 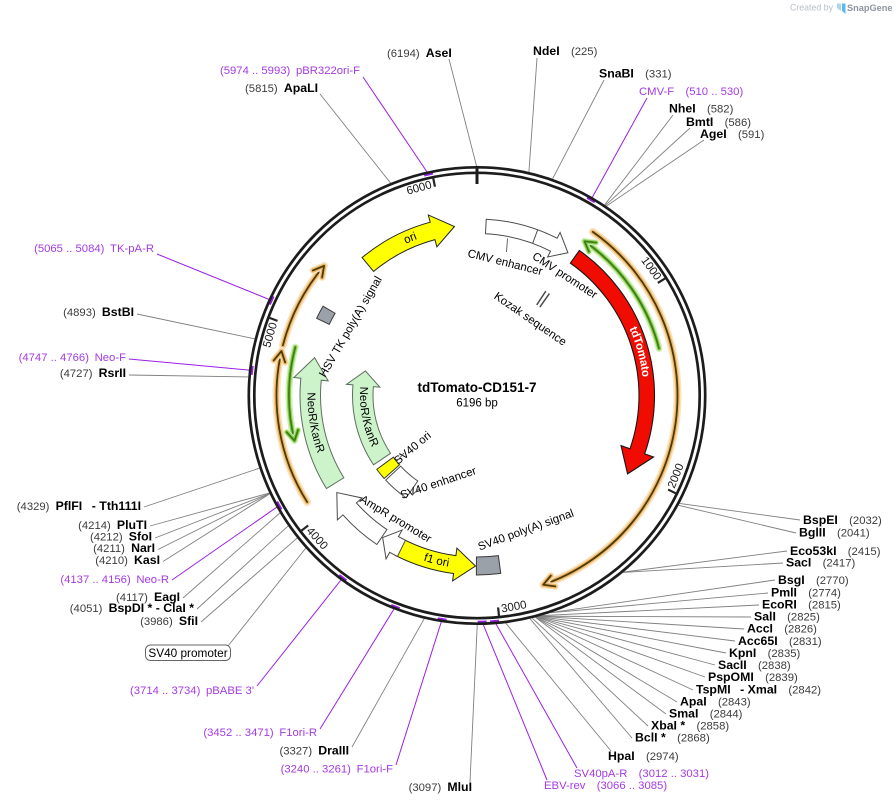 I want to click on svg-text: AgeI (591), so click(x=732, y=134).